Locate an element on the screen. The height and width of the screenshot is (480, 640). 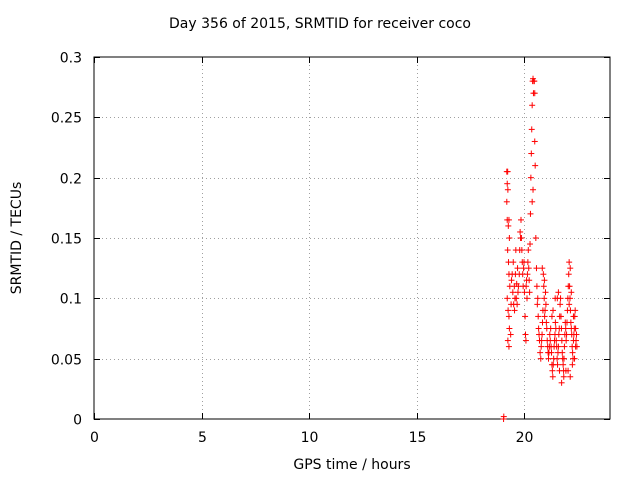
y-tick-label: 0 is located at coordinates (77, 421).